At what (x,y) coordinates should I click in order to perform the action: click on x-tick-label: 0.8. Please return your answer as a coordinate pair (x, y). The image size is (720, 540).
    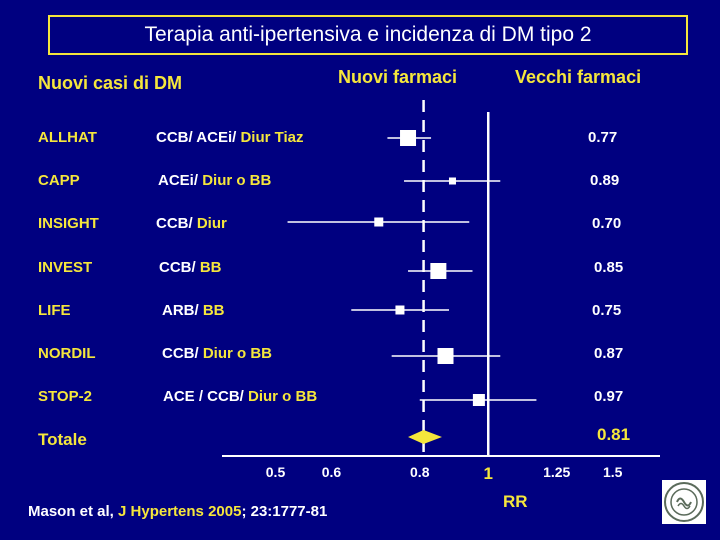
    Looking at the image, I should click on (420, 472).